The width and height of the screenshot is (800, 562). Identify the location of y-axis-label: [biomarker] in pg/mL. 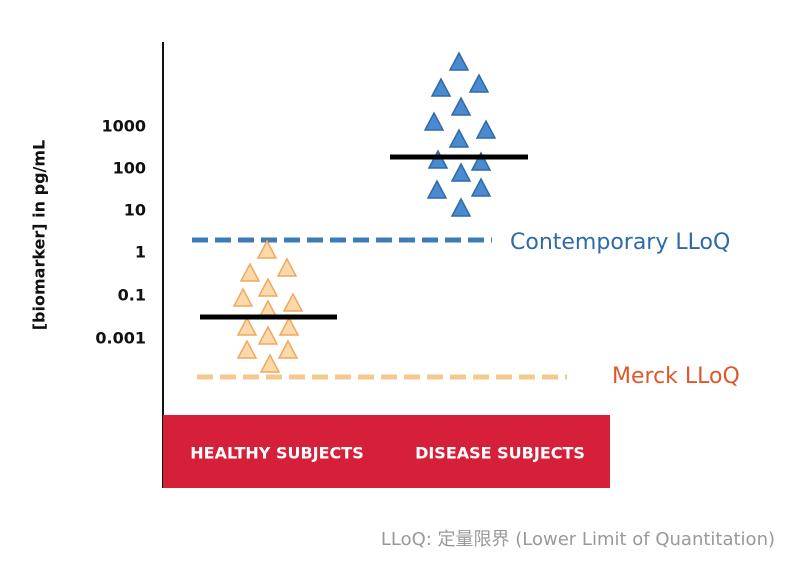
(39, 235).